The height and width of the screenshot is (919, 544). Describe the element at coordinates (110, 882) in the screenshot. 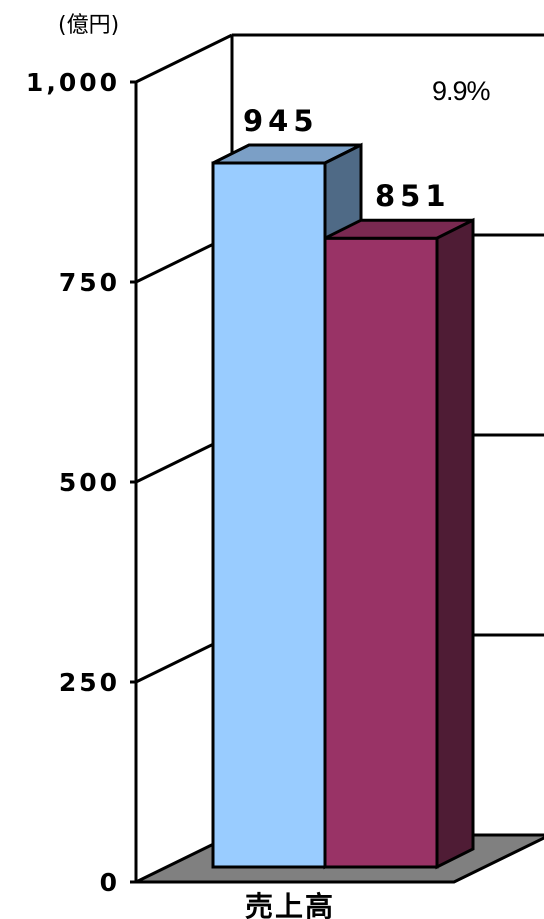

I see `y-tick-label: 0` at that location.